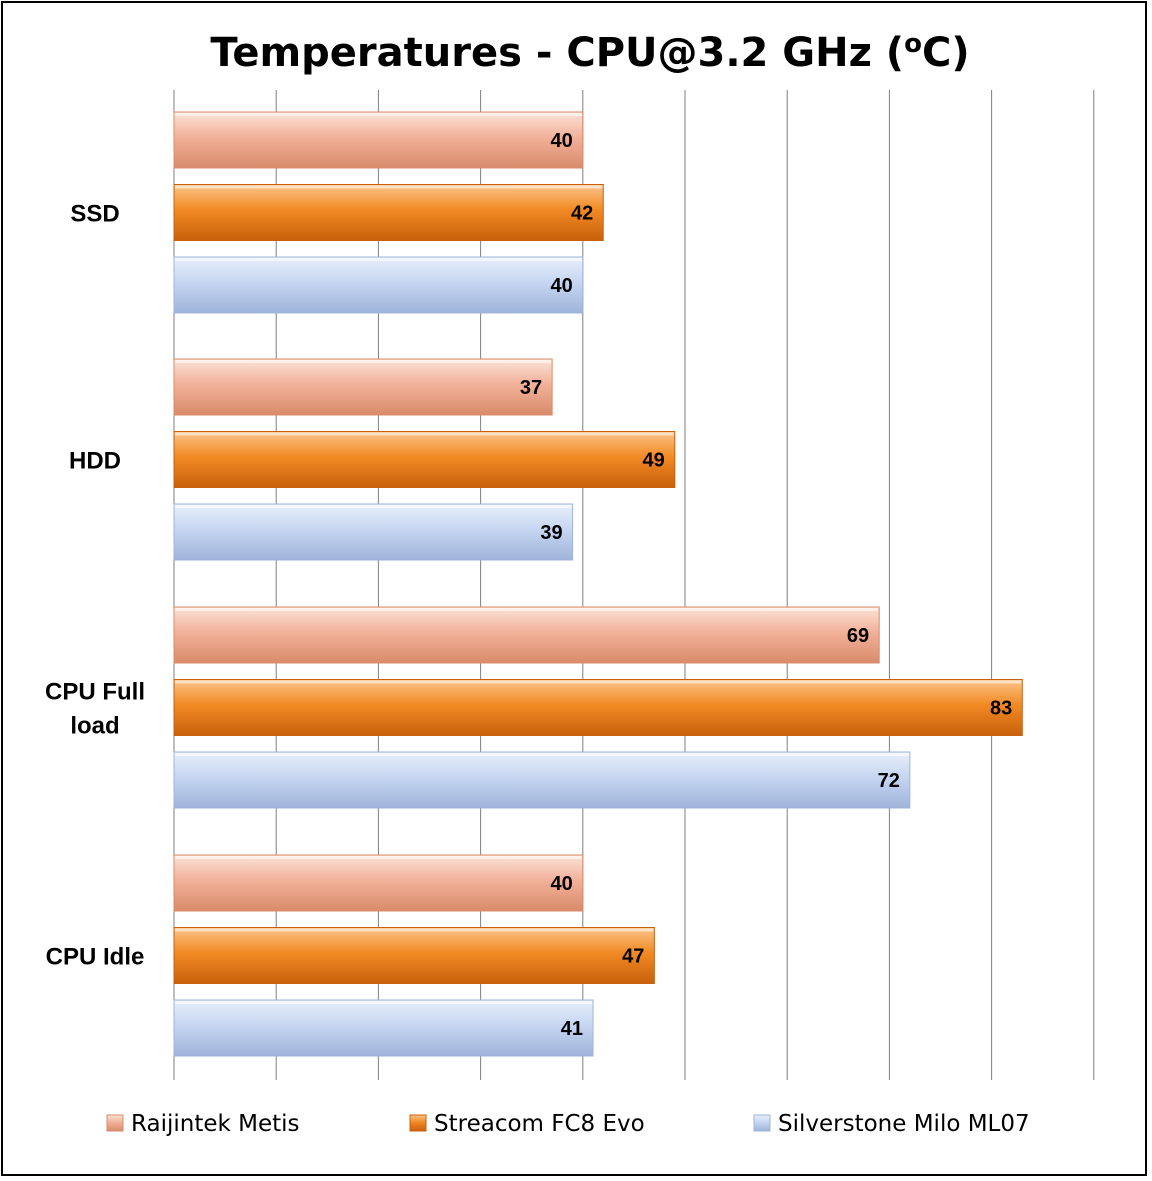  Describe the element at coordinates (889, 781) in the screenshot. I see `data-label: 72` at that location.